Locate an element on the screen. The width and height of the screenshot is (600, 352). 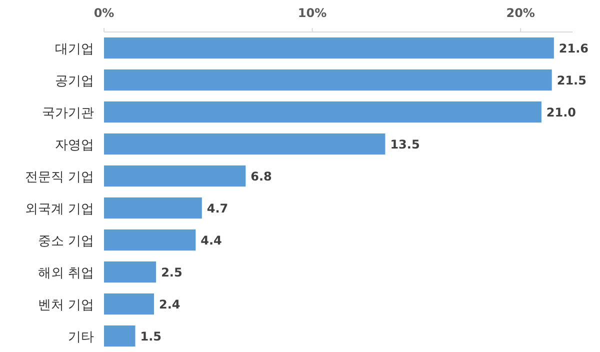
data-label: 21.5 is located at coordinates (571, 81).